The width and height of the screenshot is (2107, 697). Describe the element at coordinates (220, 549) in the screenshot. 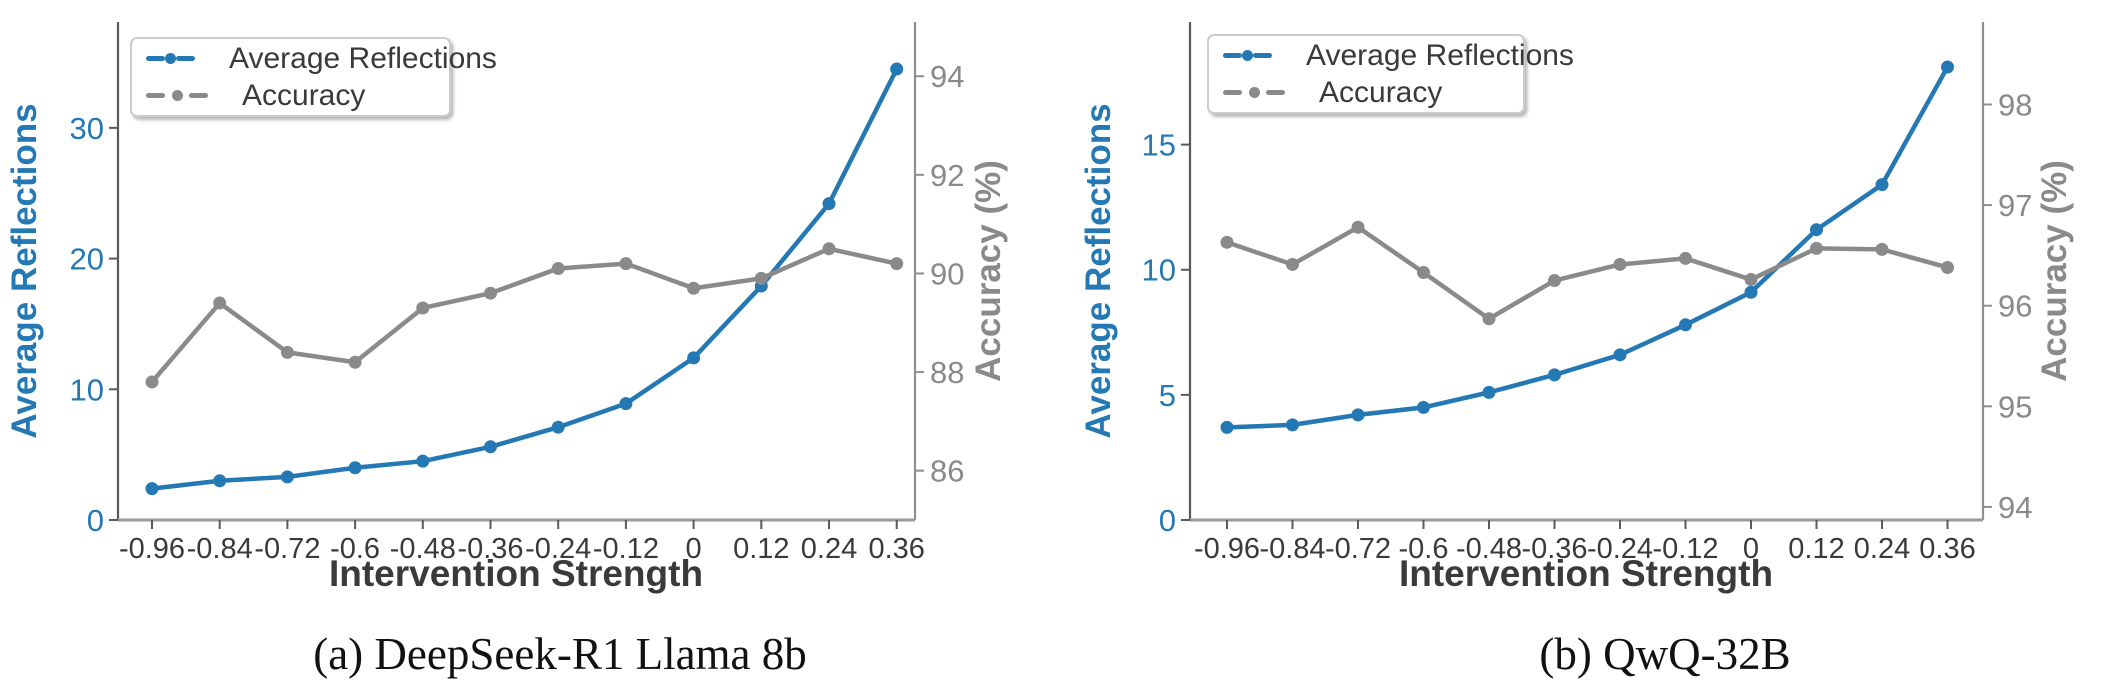

I see `x-tick-label: -0.84` at that location.